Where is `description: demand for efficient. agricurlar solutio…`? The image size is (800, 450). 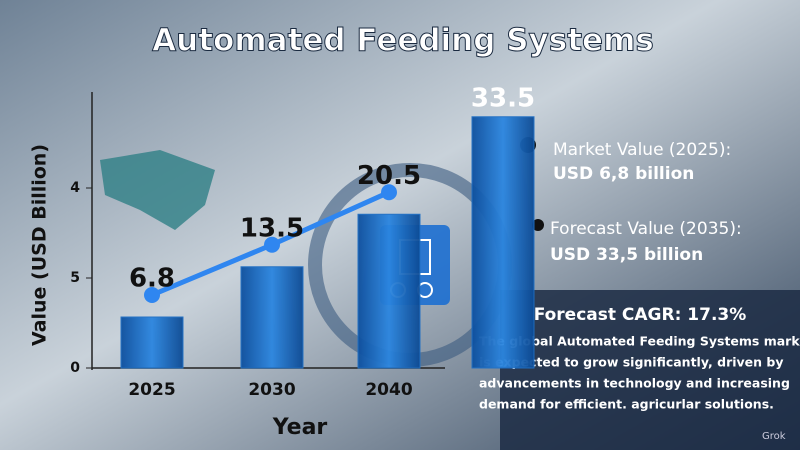
description: demand for efficient. agricurlar solutio… is located at coordinates (626, 404).